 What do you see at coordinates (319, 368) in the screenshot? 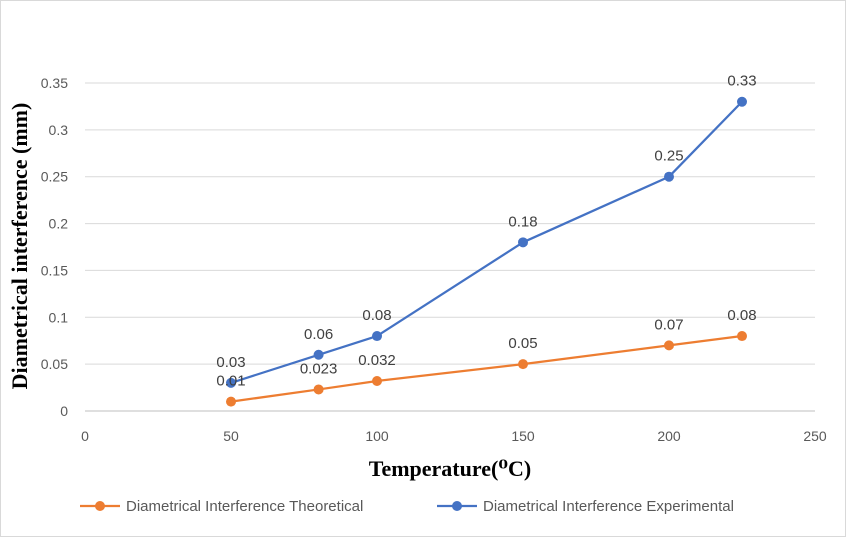
I see `data-label: 0.023` at bounding box center [319, 368].